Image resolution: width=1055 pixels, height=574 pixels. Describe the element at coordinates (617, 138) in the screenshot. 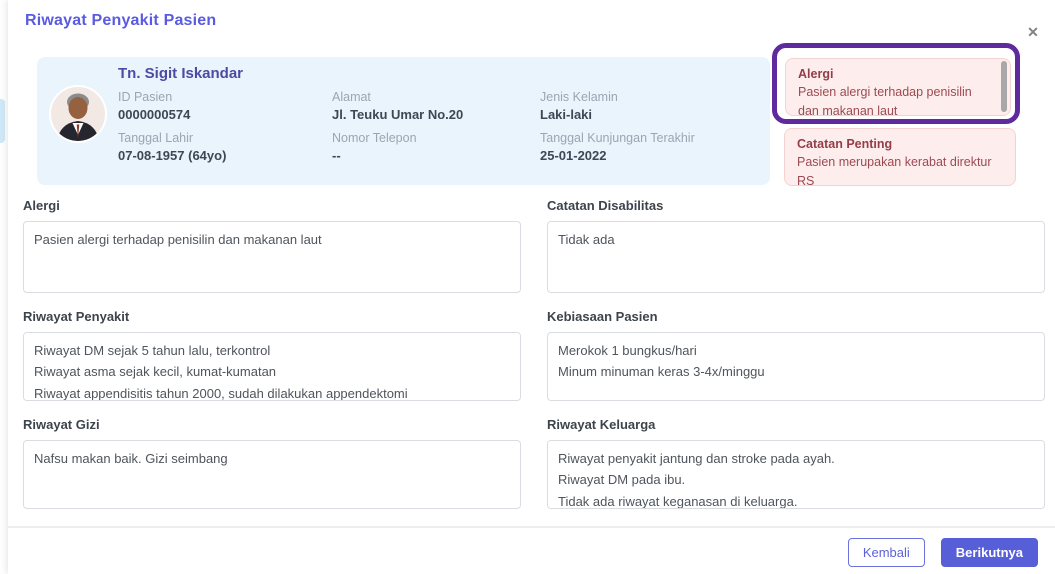

I see `field-label: Tanggal Kunjungan Terakhir` at that location.